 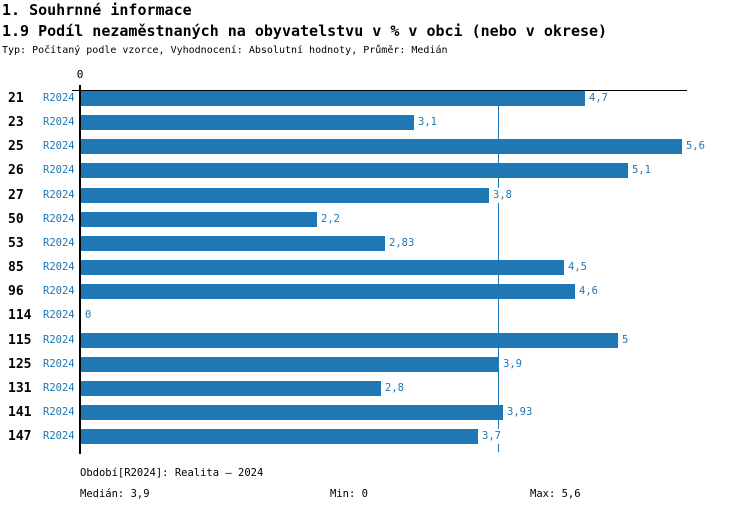 I want to click on bar-value-label: 3,1, so click(x=427, y=122).